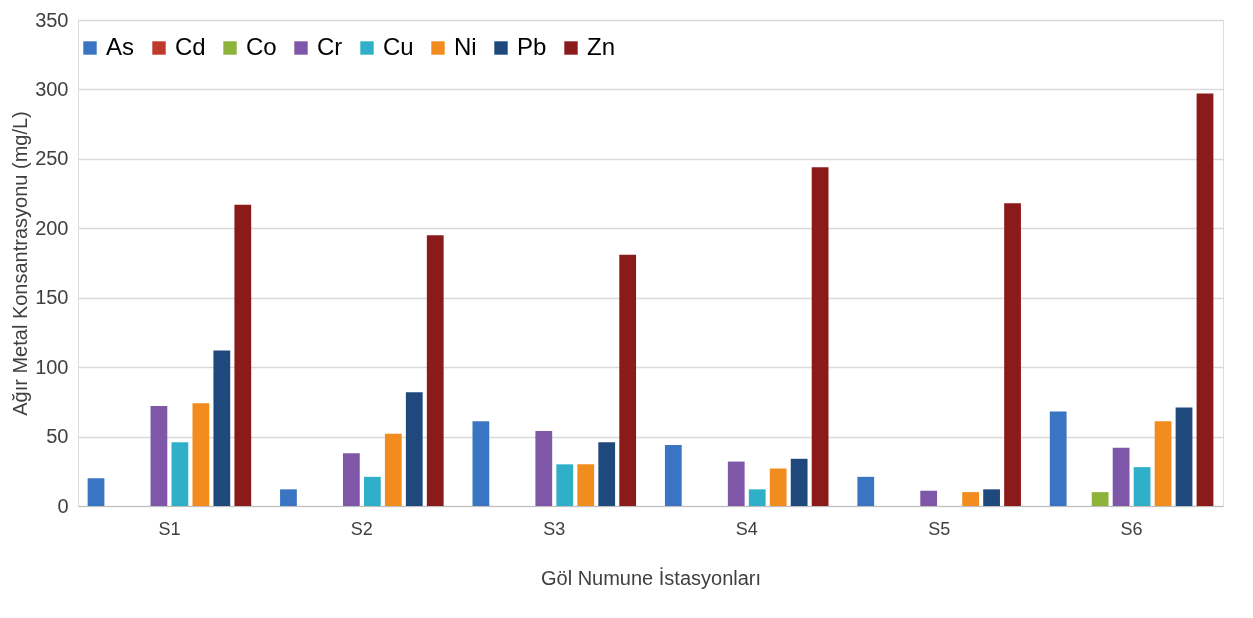 Image resolution: width=1253 pixels, height=618 pixels. I want to click on legend-label: Pb, so click(532, 46).